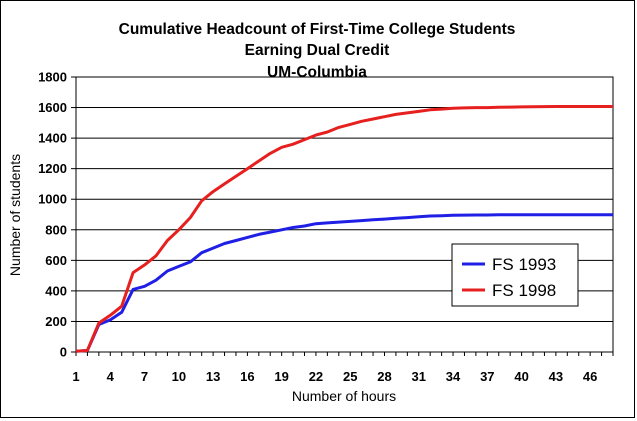 The image size is (637, 421). Describe the element at coordinates (56, 290) in the screenshot. I see `y-tick-label: 400` at that location.